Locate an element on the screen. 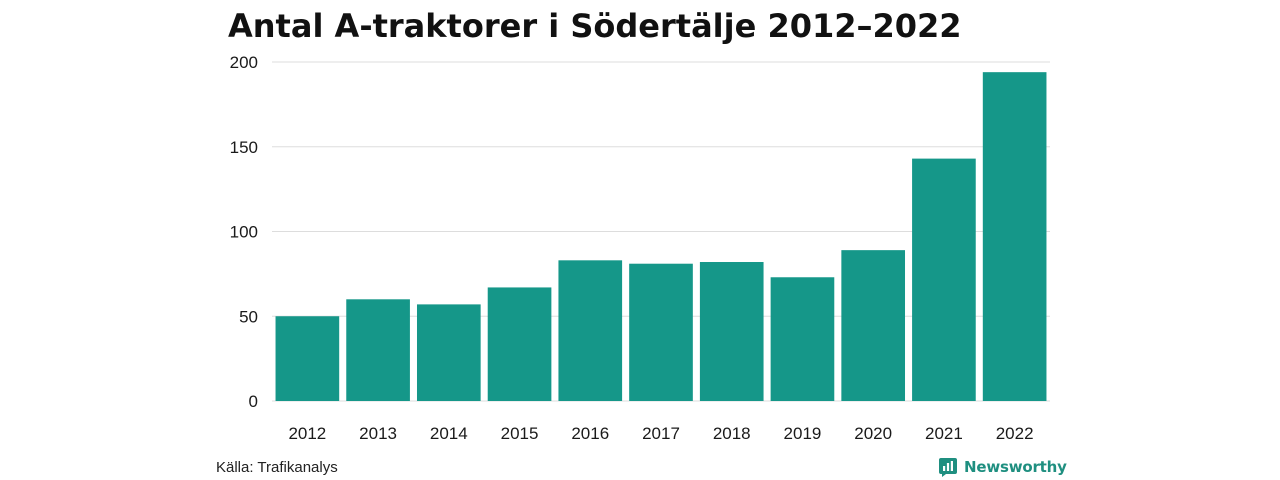 The image size is (1280, 480). x-tick-label: 2016 is located at coordinates (590, 433).